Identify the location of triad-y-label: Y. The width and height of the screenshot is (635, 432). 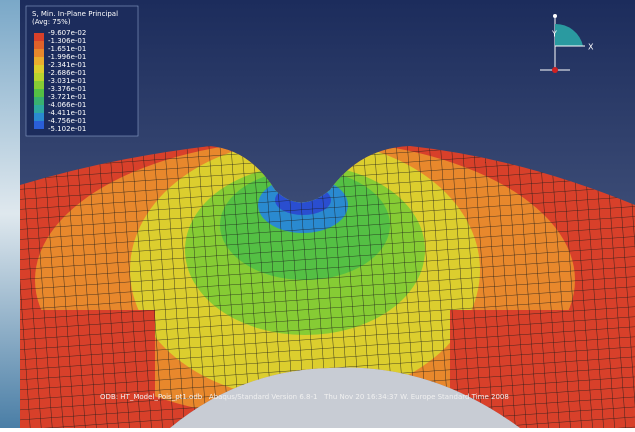
(554, 34).